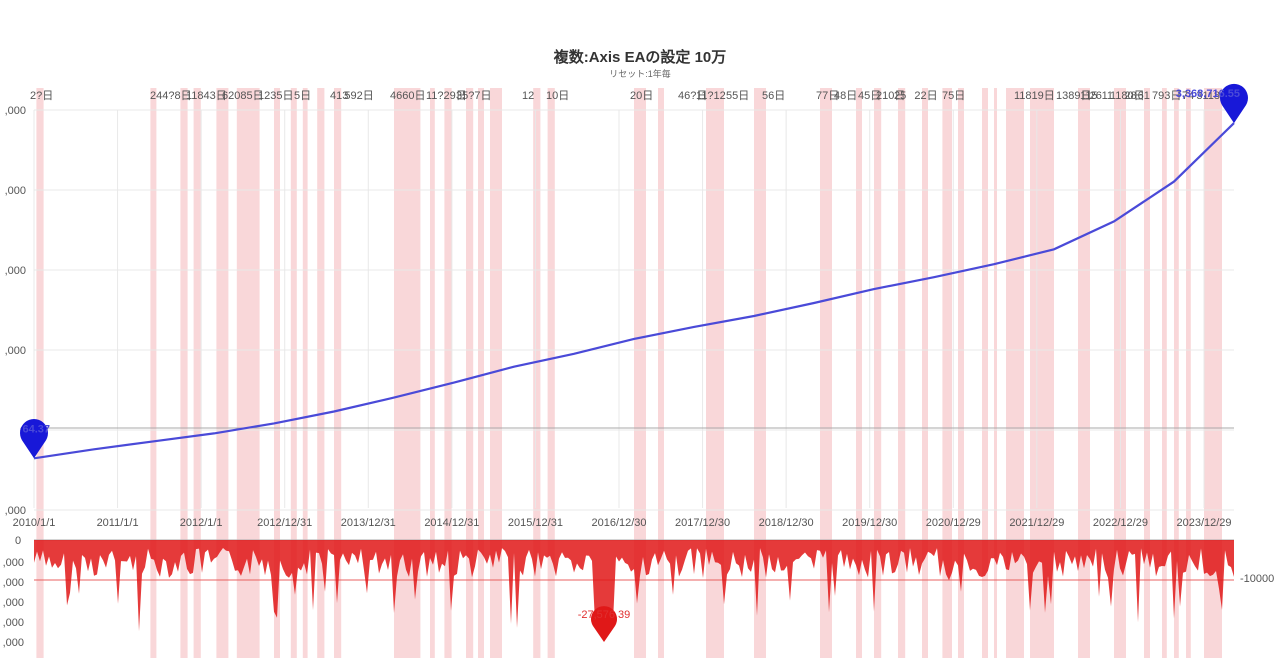  What do you see at coordinates (711, 96) in the screenshot?
I see `top-label: 11?12` at bounding box center [711, 96].